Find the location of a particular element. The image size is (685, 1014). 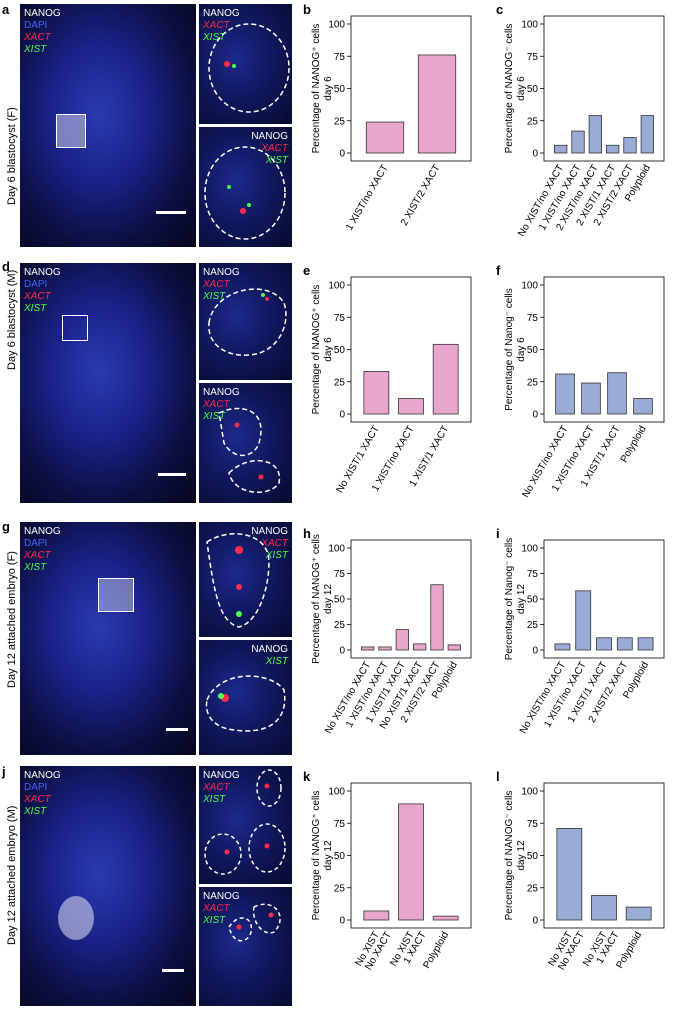

panel-letter-b: b is located at coordinates (307, 9).